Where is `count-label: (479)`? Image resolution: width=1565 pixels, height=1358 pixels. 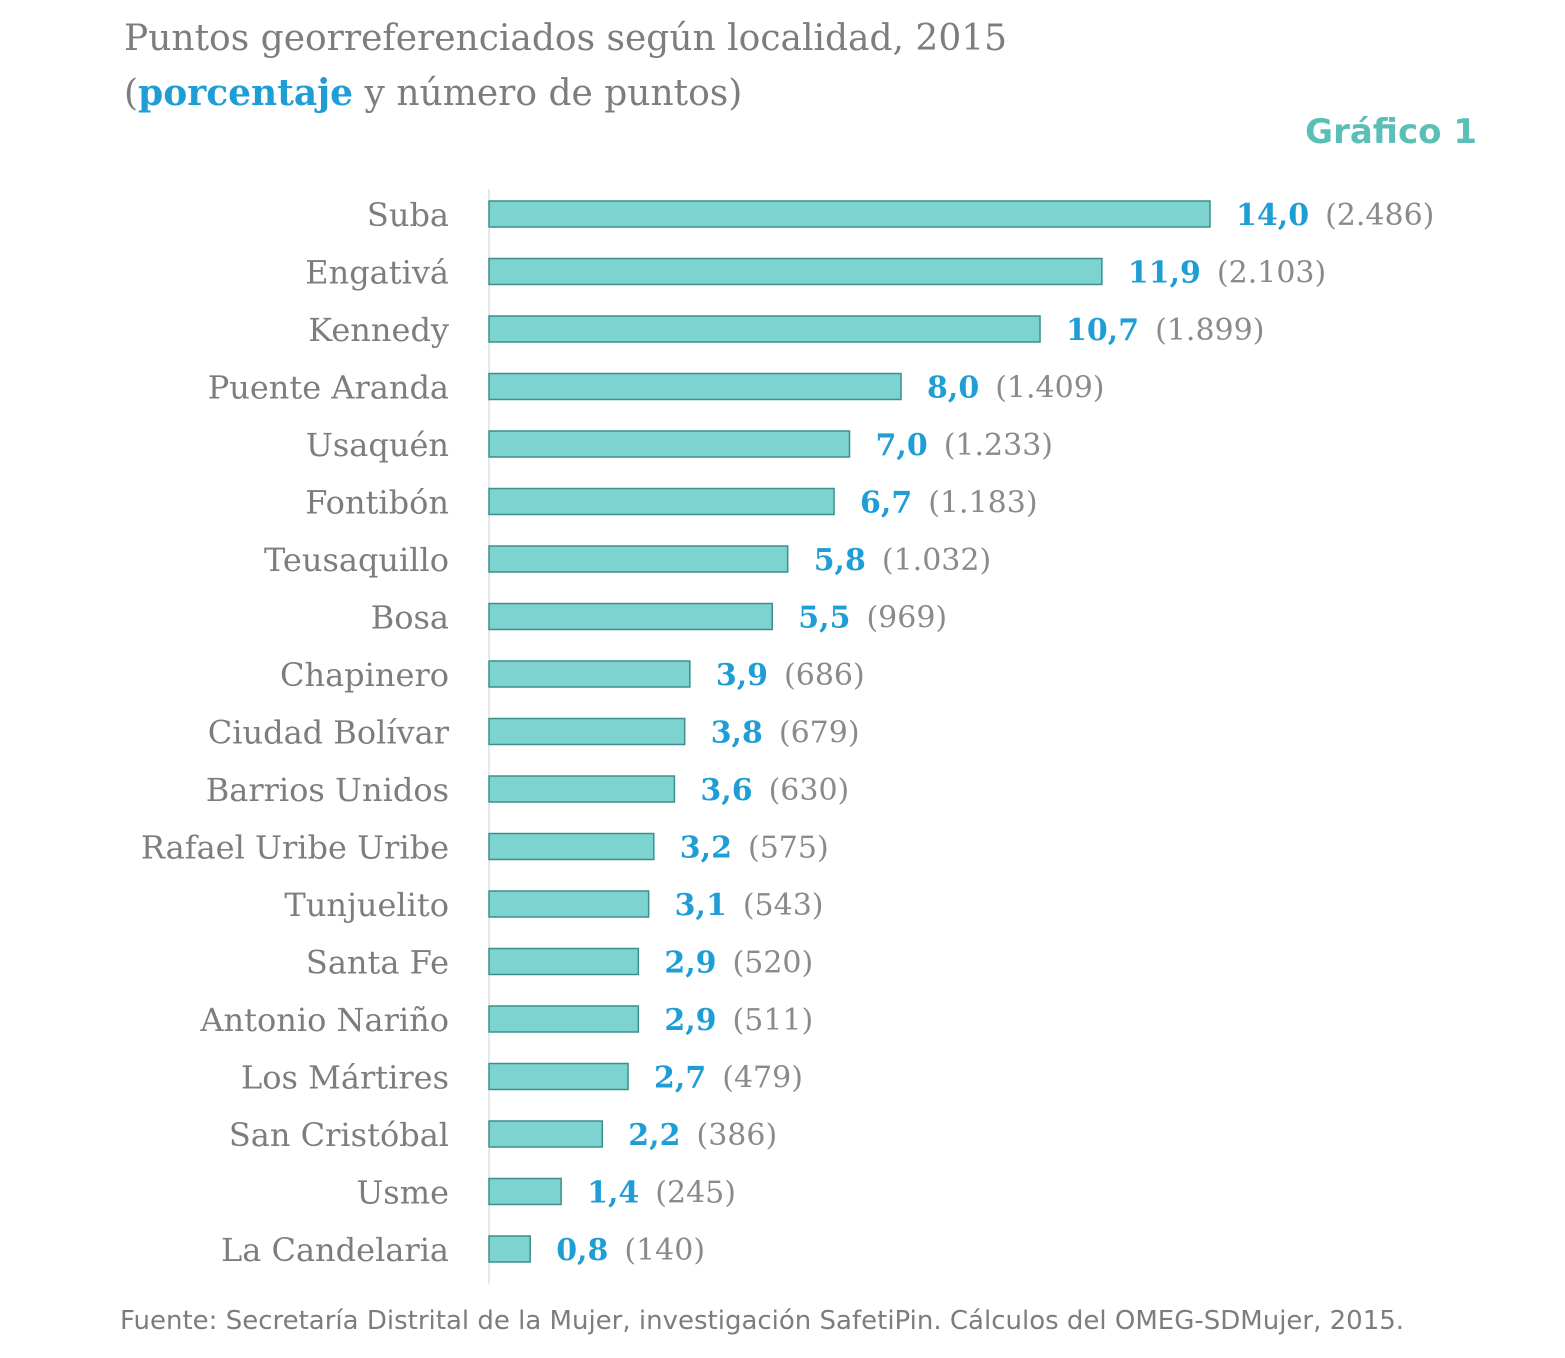 count-label: (479) is located at coordinates (762, 1078).